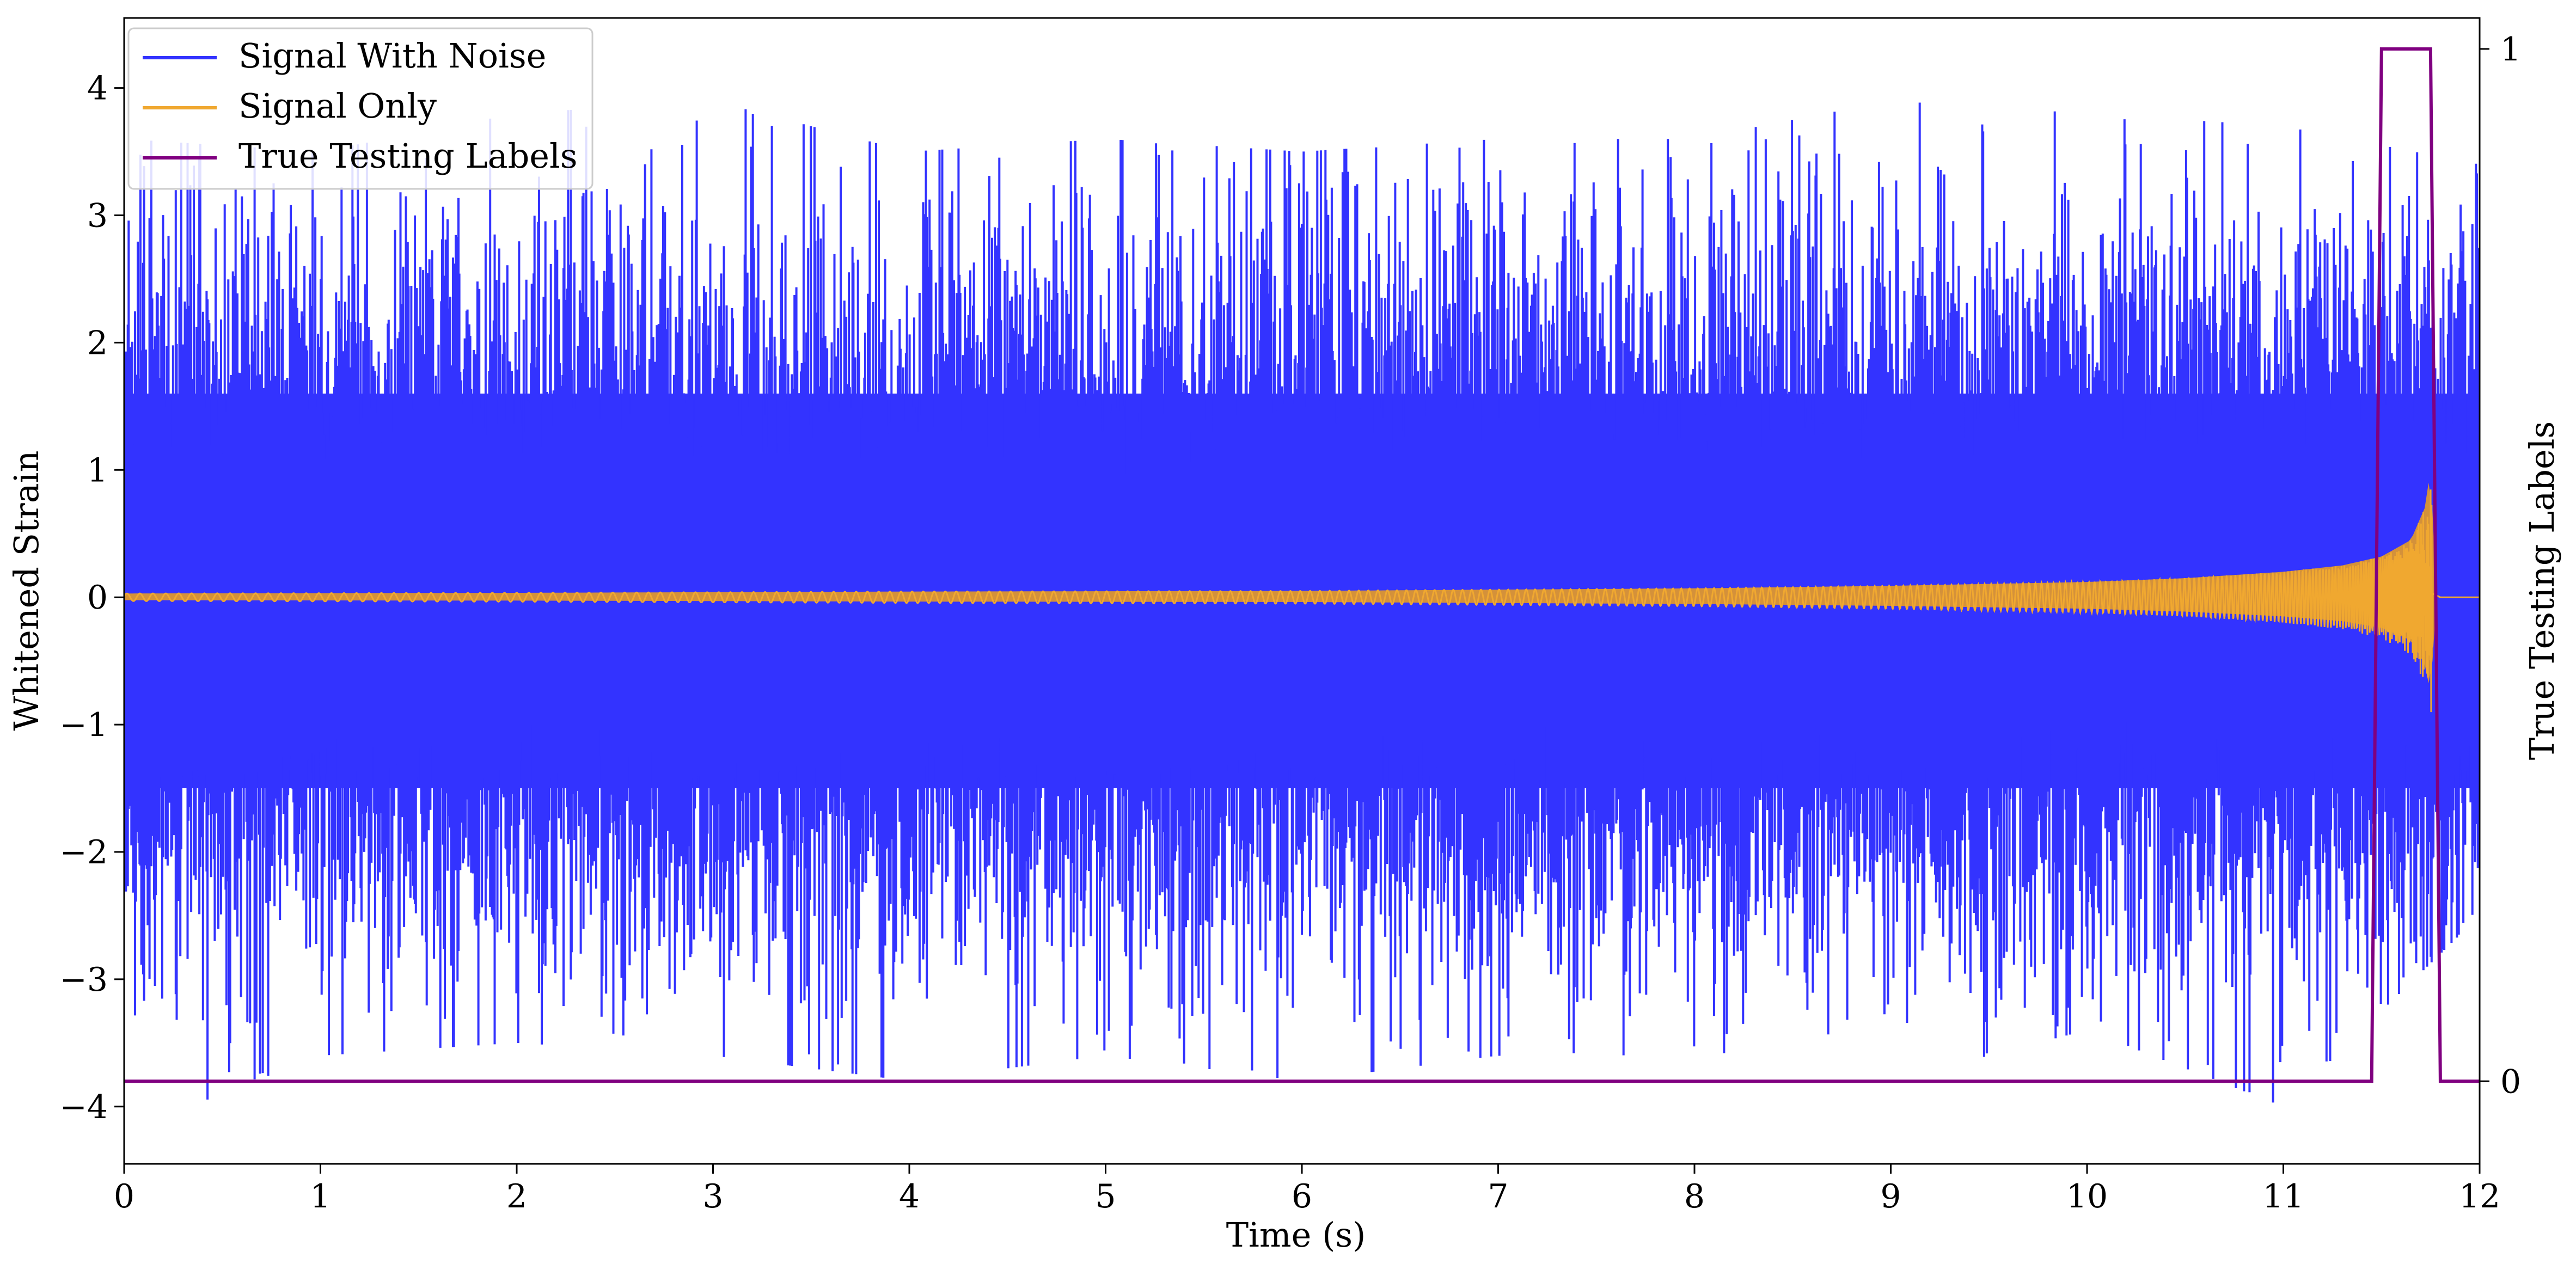 Image resolution: width=2576 pixels, height=1270 pixels. Describe the element at coordinates (392, 56) in the screenshot. I see `legend-label-signal-with-noise: Signal With Noise` at that location.